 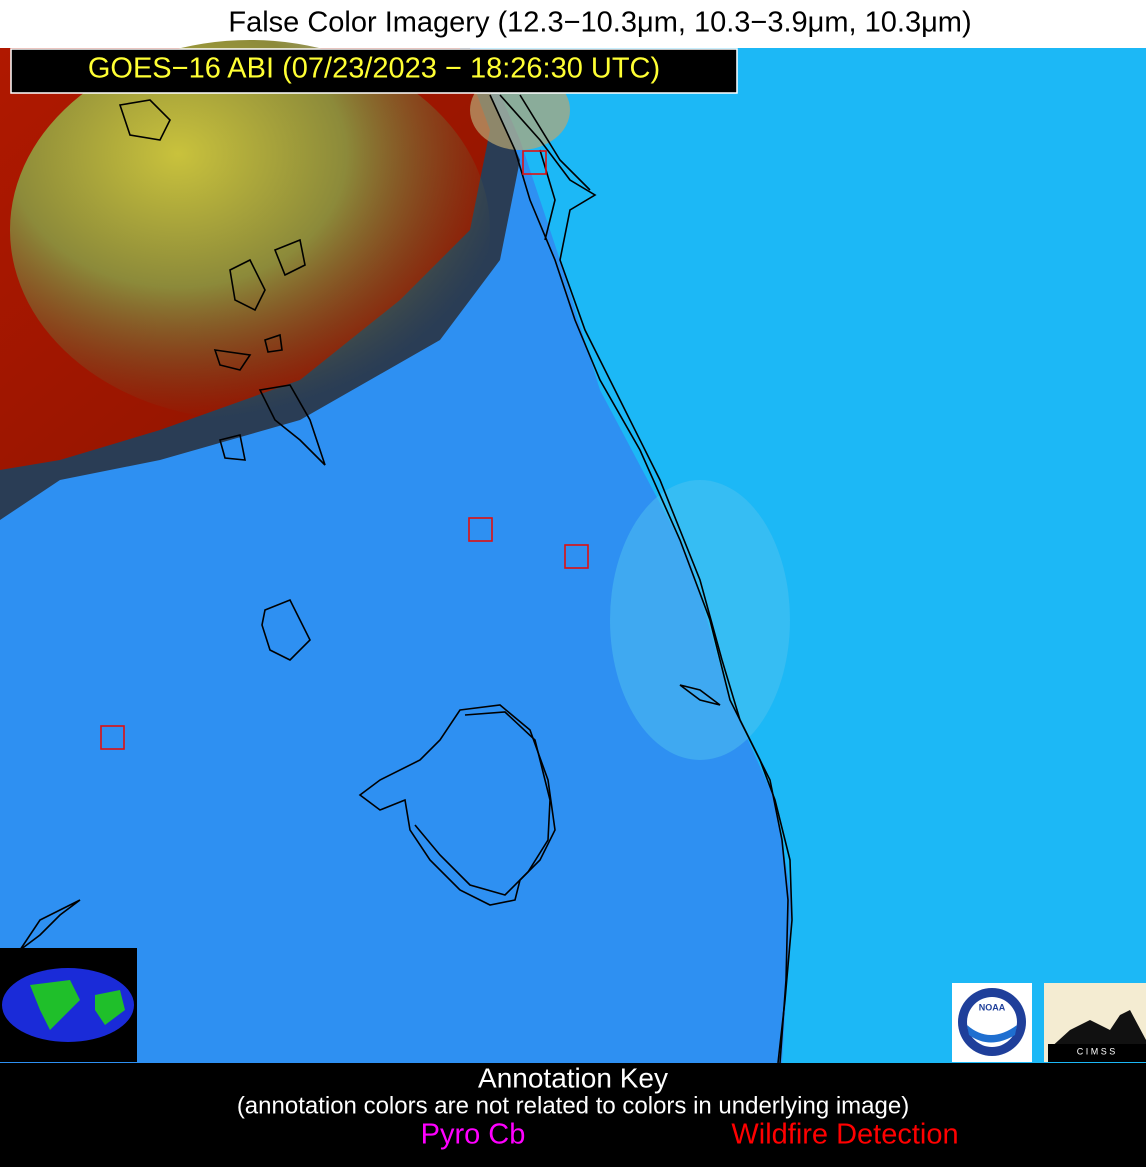 I want to click on legend-item: Pyro Cb, so click(x=473, y=1135).